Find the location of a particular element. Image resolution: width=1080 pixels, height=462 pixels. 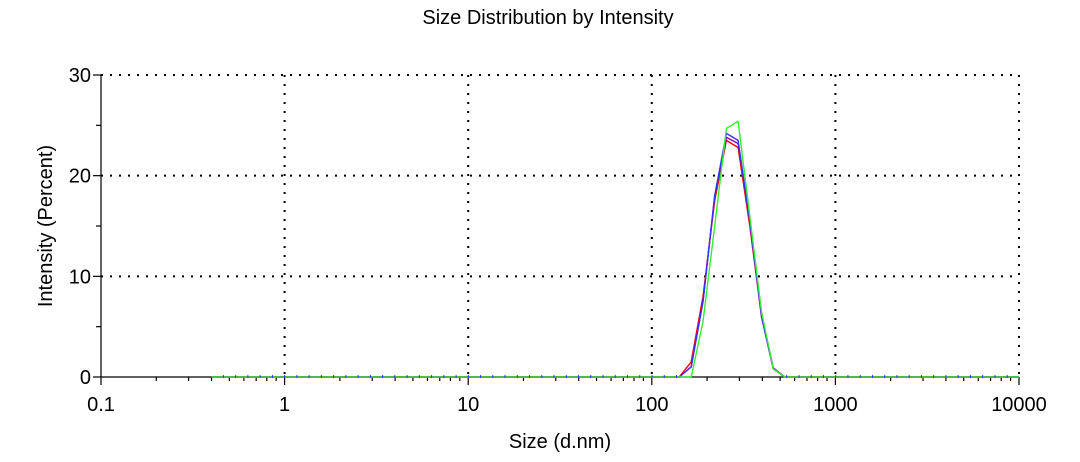

y-tick-label: 10 is located at coordinates (80, 277).